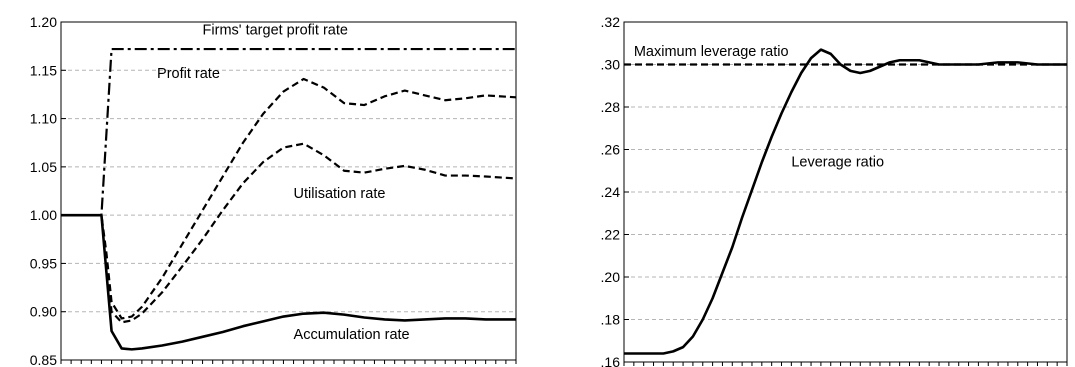  Describe the element at coordinates (43, 22) in the screenshot. I see `y-tick-label: 1.20` at that location.